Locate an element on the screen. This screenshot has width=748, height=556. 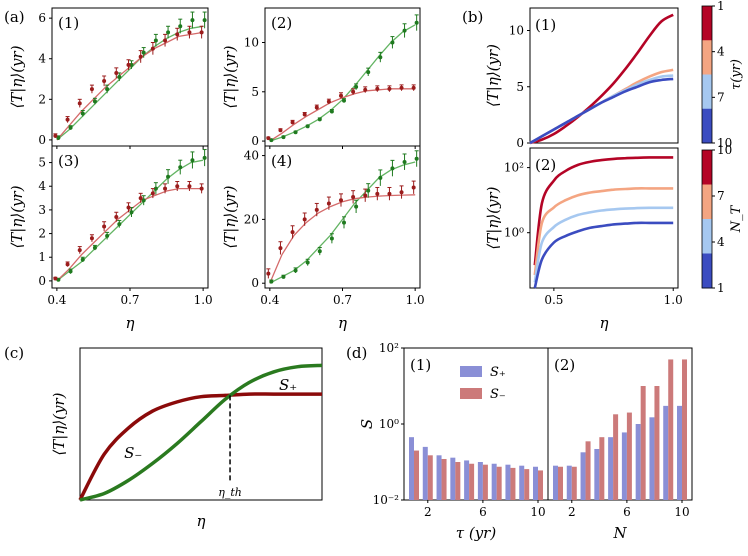
panel-label-b: (b) is located at coordinates (472, 17).